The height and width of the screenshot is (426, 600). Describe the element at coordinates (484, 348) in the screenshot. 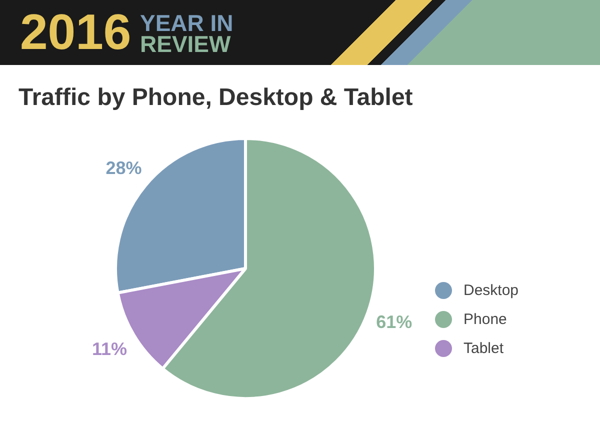

I see `legend-label: Tablet` at that location.